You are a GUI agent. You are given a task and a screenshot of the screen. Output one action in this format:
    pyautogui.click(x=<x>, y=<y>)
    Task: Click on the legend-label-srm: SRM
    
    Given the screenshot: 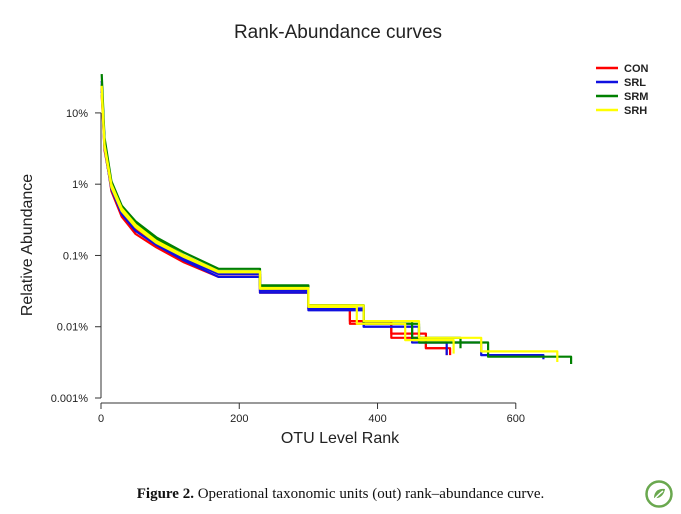 What is the action you would take?
    pyautogui.click(x=636, y=97)
    